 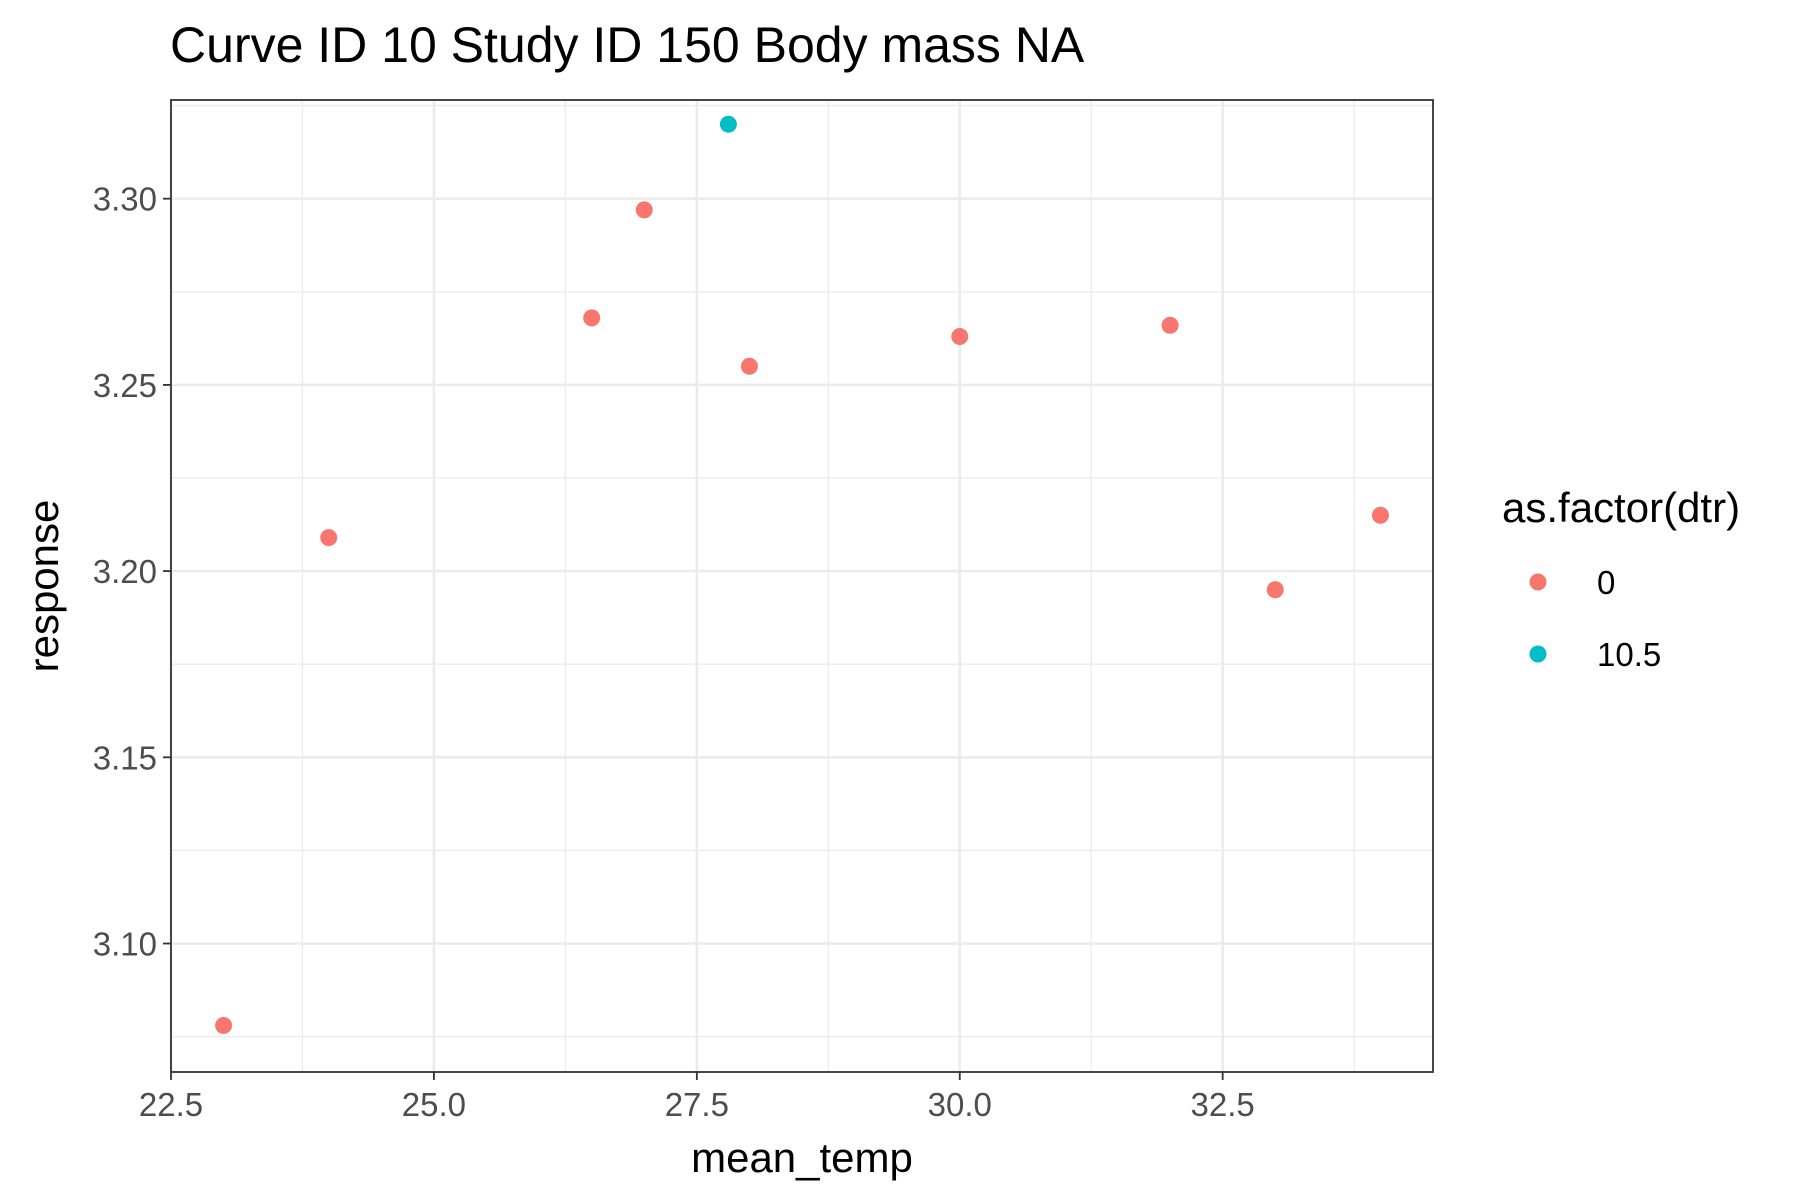 What do you see at coordinates (125, 944) in the screenshot?
I see `y-tick-label: 3.10` at bounding box center [125, 944].